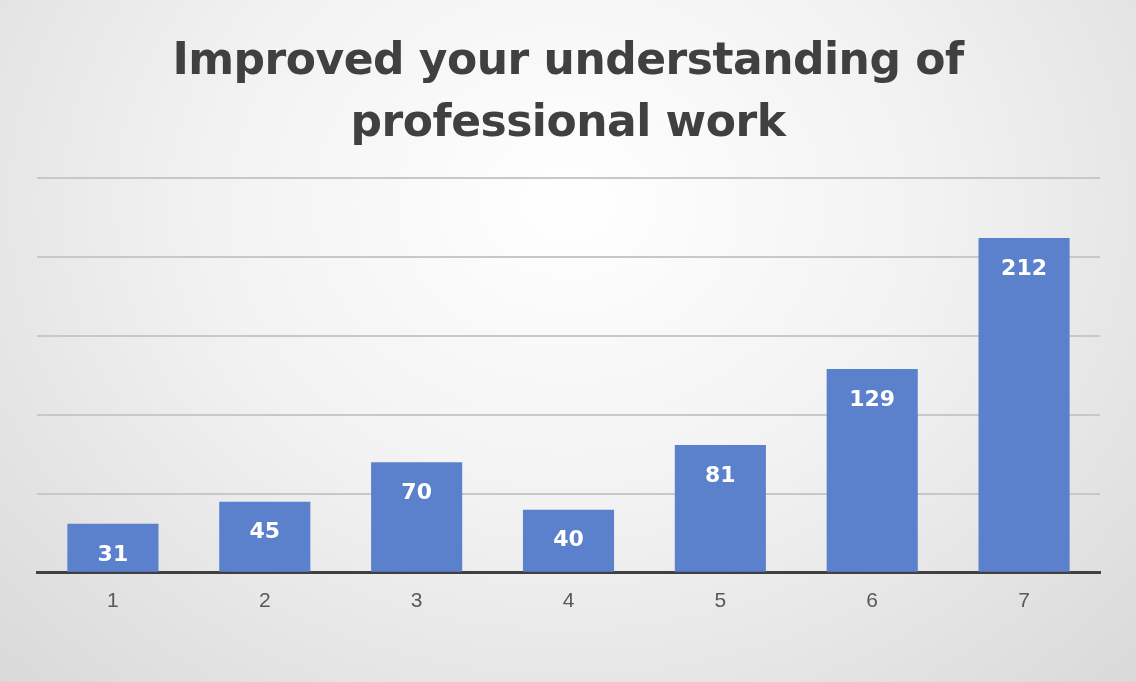 This screenshot has width=1136, height=682. Describe the element at coordinates (264, 600) in the screenshot. I see `x-tick-label: 2` at that location.